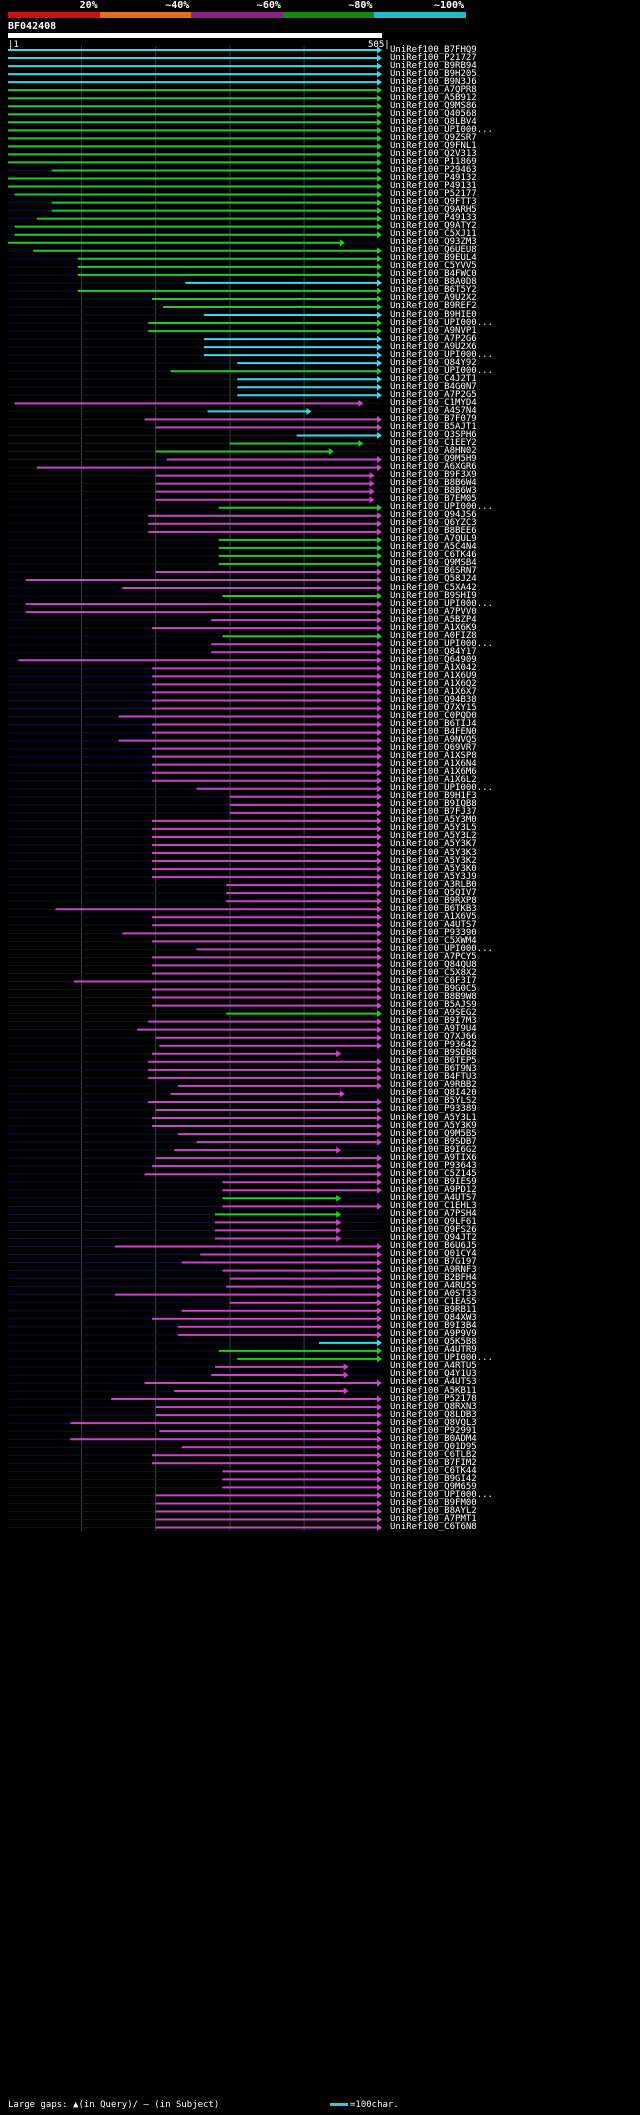  I want to click on hit-label: UniRef100_Q84Y92, so click(433, 362).